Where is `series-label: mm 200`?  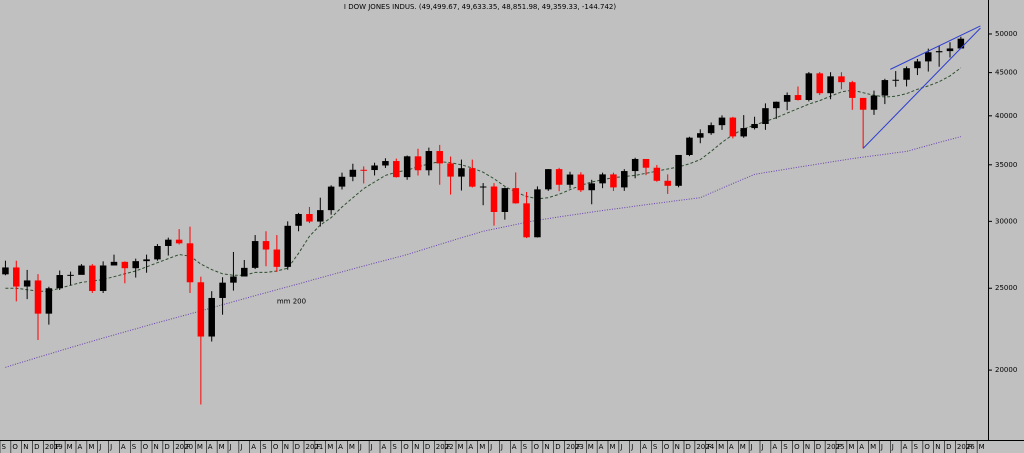
series-label: mm 200 is located at coordinates (291, 302).